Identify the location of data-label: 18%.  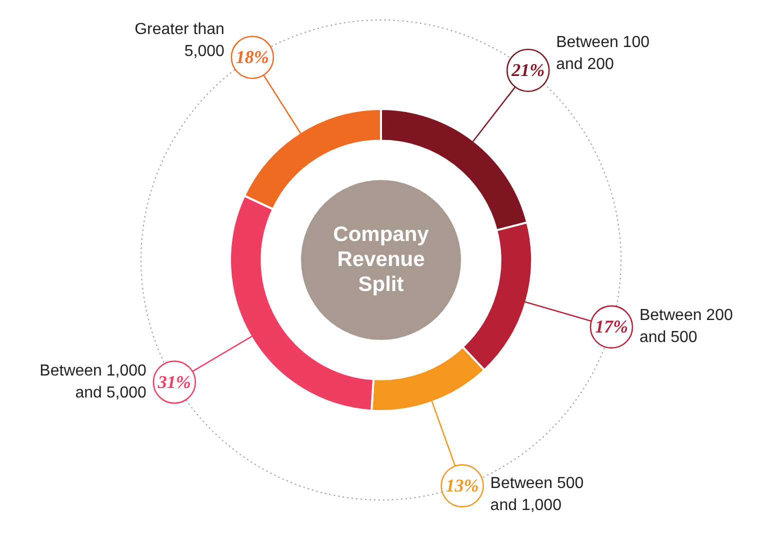
(252, 57).